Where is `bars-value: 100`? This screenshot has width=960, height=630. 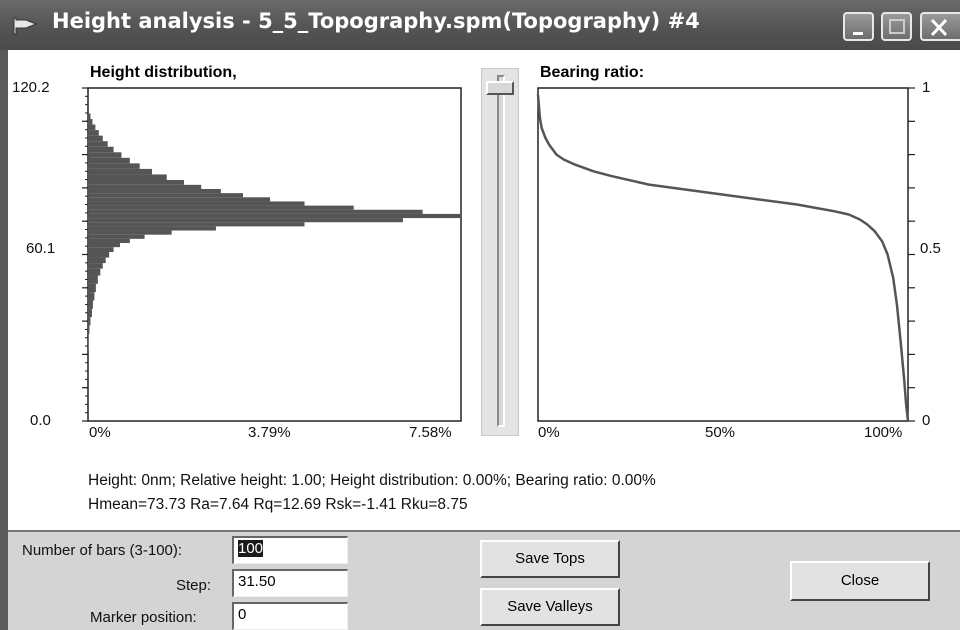 bars-value: 100 is located at coordinates (251, 548).